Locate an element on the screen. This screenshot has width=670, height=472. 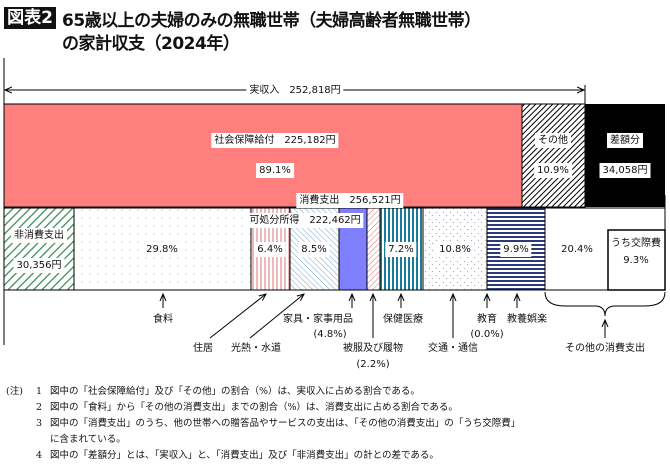
nonconsumption-label: 非消費支出 is located at coordinates (39, 235).